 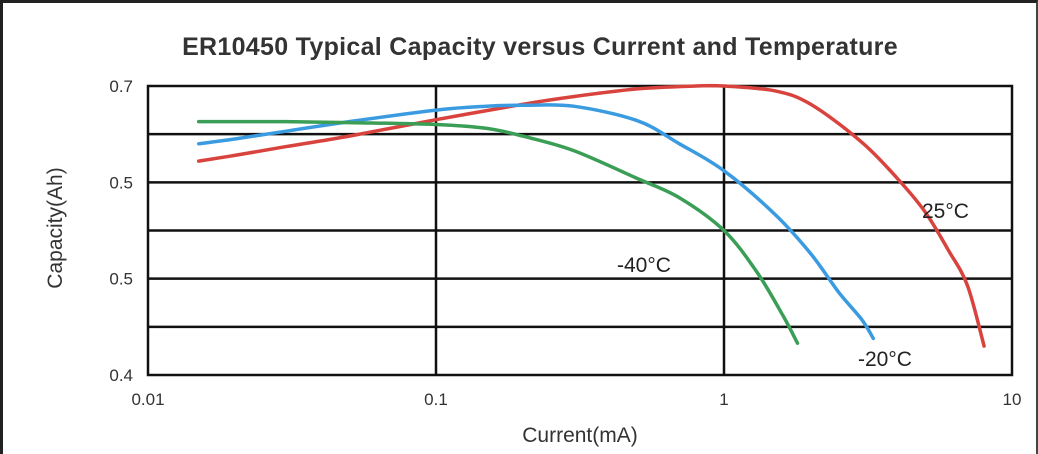 I want to click on y-tick-label: 0.4, so click(x=121, y=375).